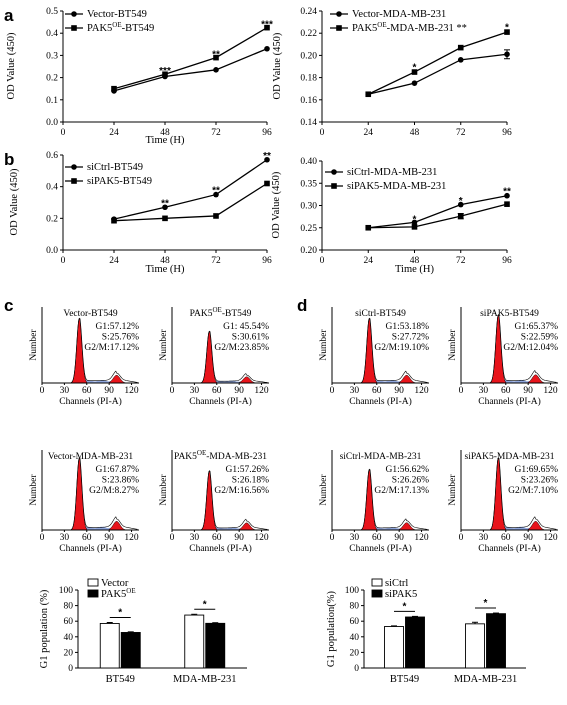  What do you see at coordinates (52, 123) in the screenshot?
I see `y-tick-label: 0.0` at bounding box center [52, 123].